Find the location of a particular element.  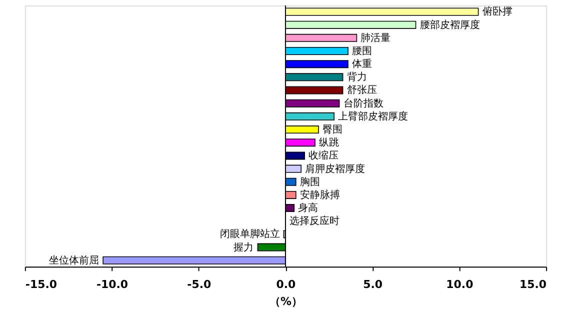

y-tick-label: 腰部皮褶厚度 is located at coordinates (450, 24).